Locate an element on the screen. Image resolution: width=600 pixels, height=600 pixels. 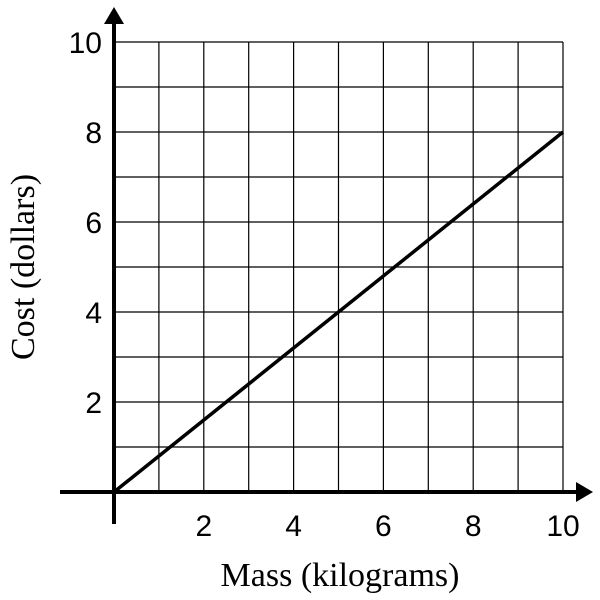
y-tick-labels: 2 4 6 8 10 is located at coordinates (85, 223).